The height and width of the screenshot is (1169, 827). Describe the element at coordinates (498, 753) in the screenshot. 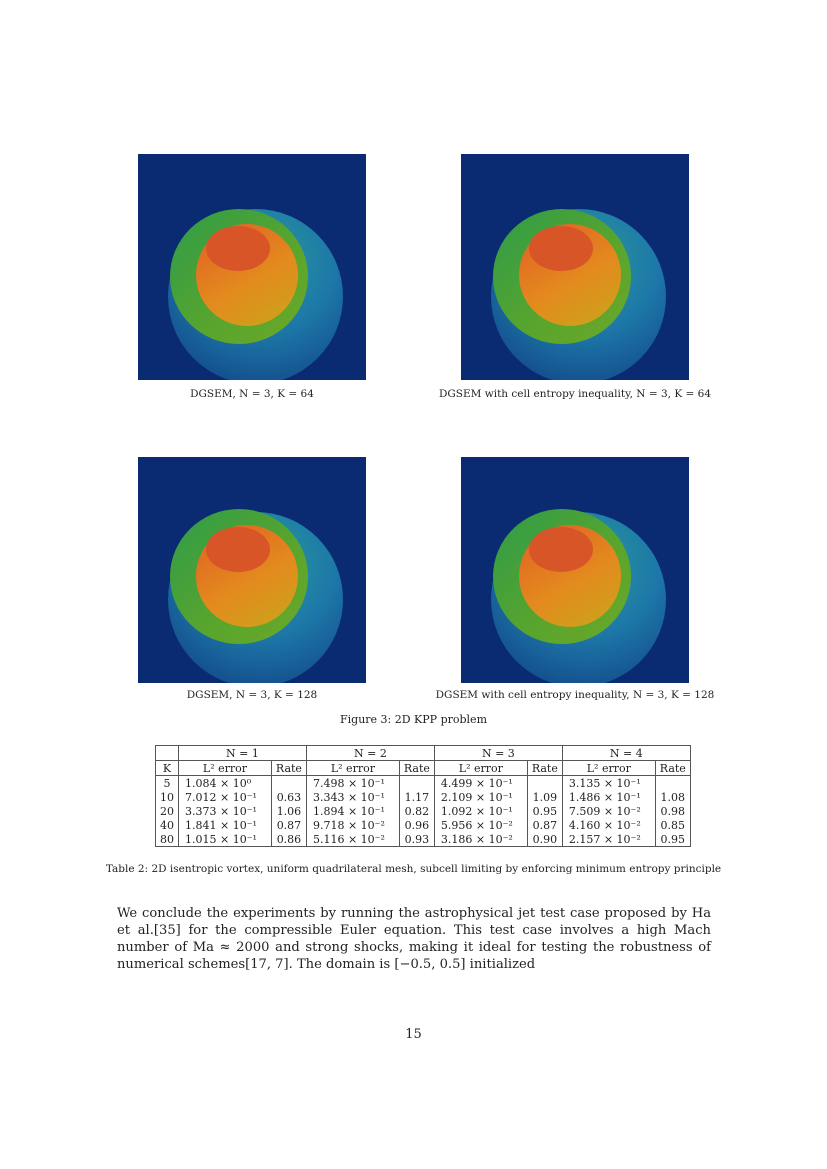

I see `group-header: N = 3` at that location.